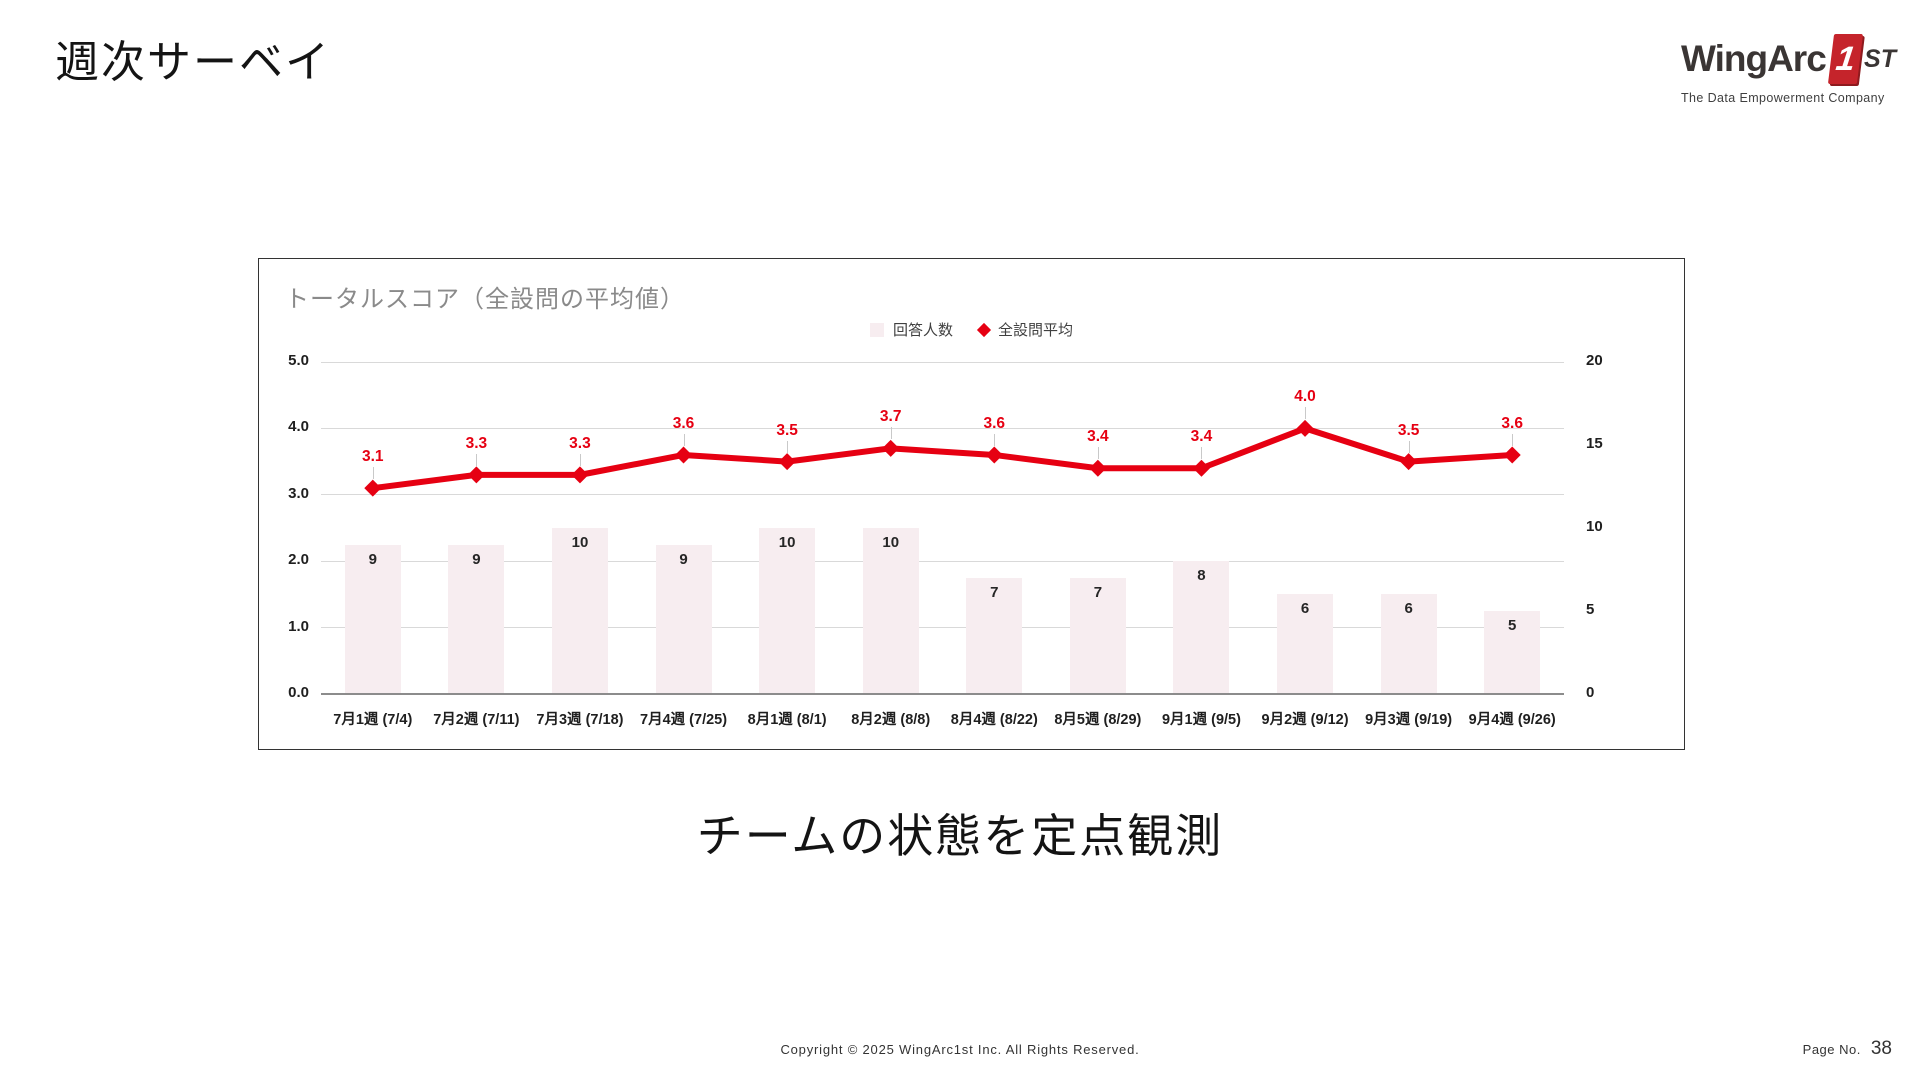 Image resolution: width=1920 pixels, height=1080 pixels. Describe the element at coordinates (193, 62) in the screenshot. I see `slide-title: 週次サーベイ` at that location.